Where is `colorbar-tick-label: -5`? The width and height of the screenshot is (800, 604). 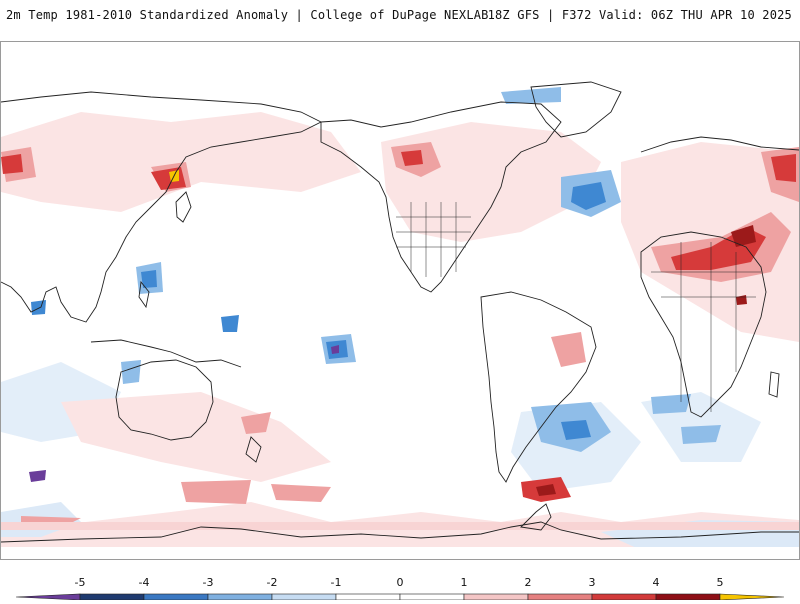
colorbar-tick-label: -5 is located at coordinates (80, 582).